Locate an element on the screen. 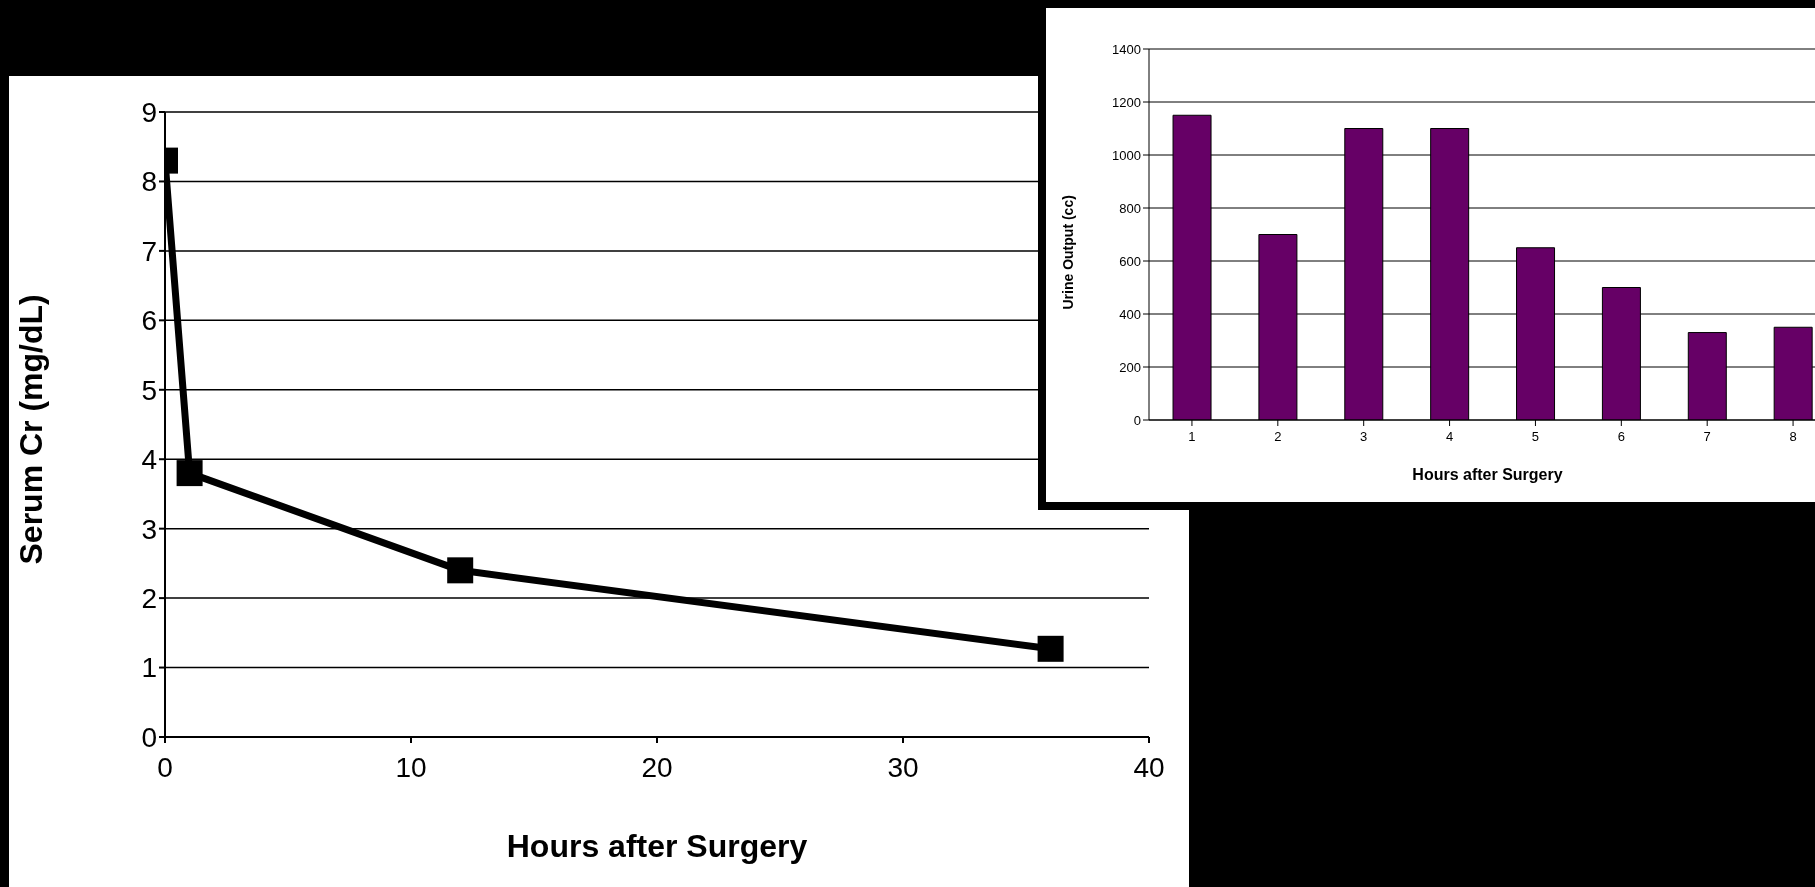 This screenshot has height=887, width=1815. y-tick-label: 5 is located at coordinates (149, 390).